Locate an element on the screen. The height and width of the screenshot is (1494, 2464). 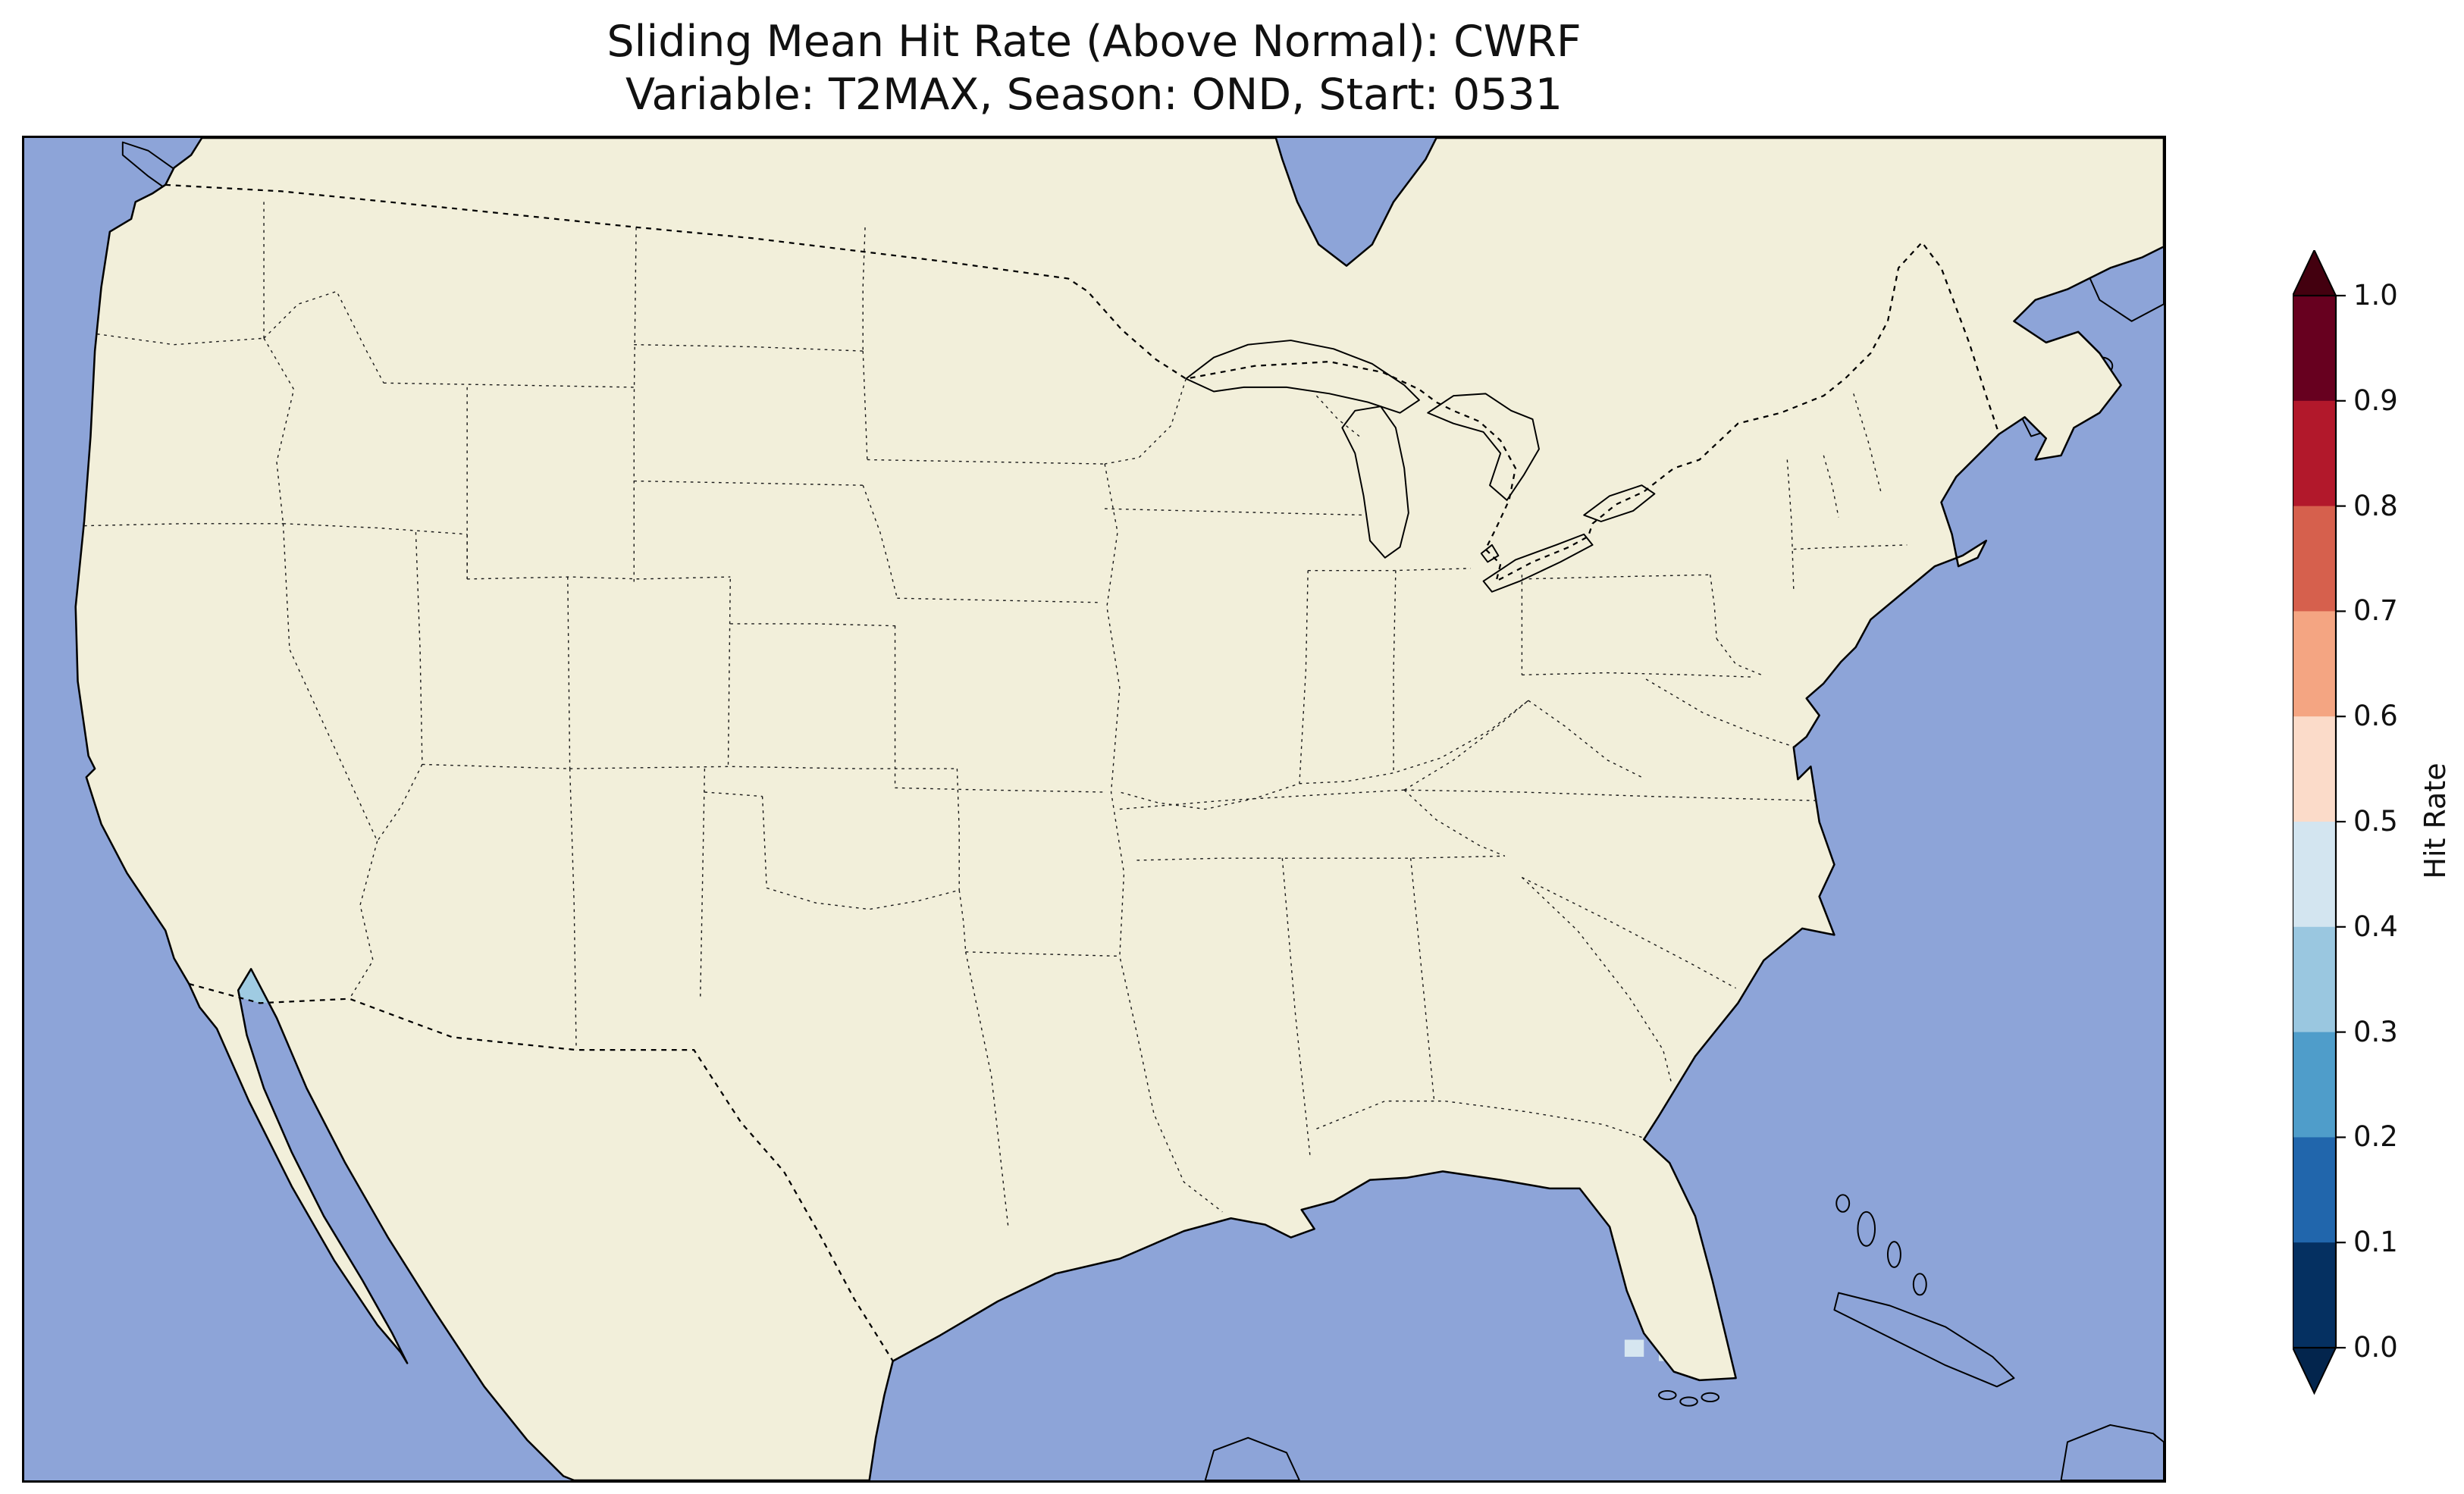
colorbar-tick-label: 0.5 is located at coordinates (2375, 821).